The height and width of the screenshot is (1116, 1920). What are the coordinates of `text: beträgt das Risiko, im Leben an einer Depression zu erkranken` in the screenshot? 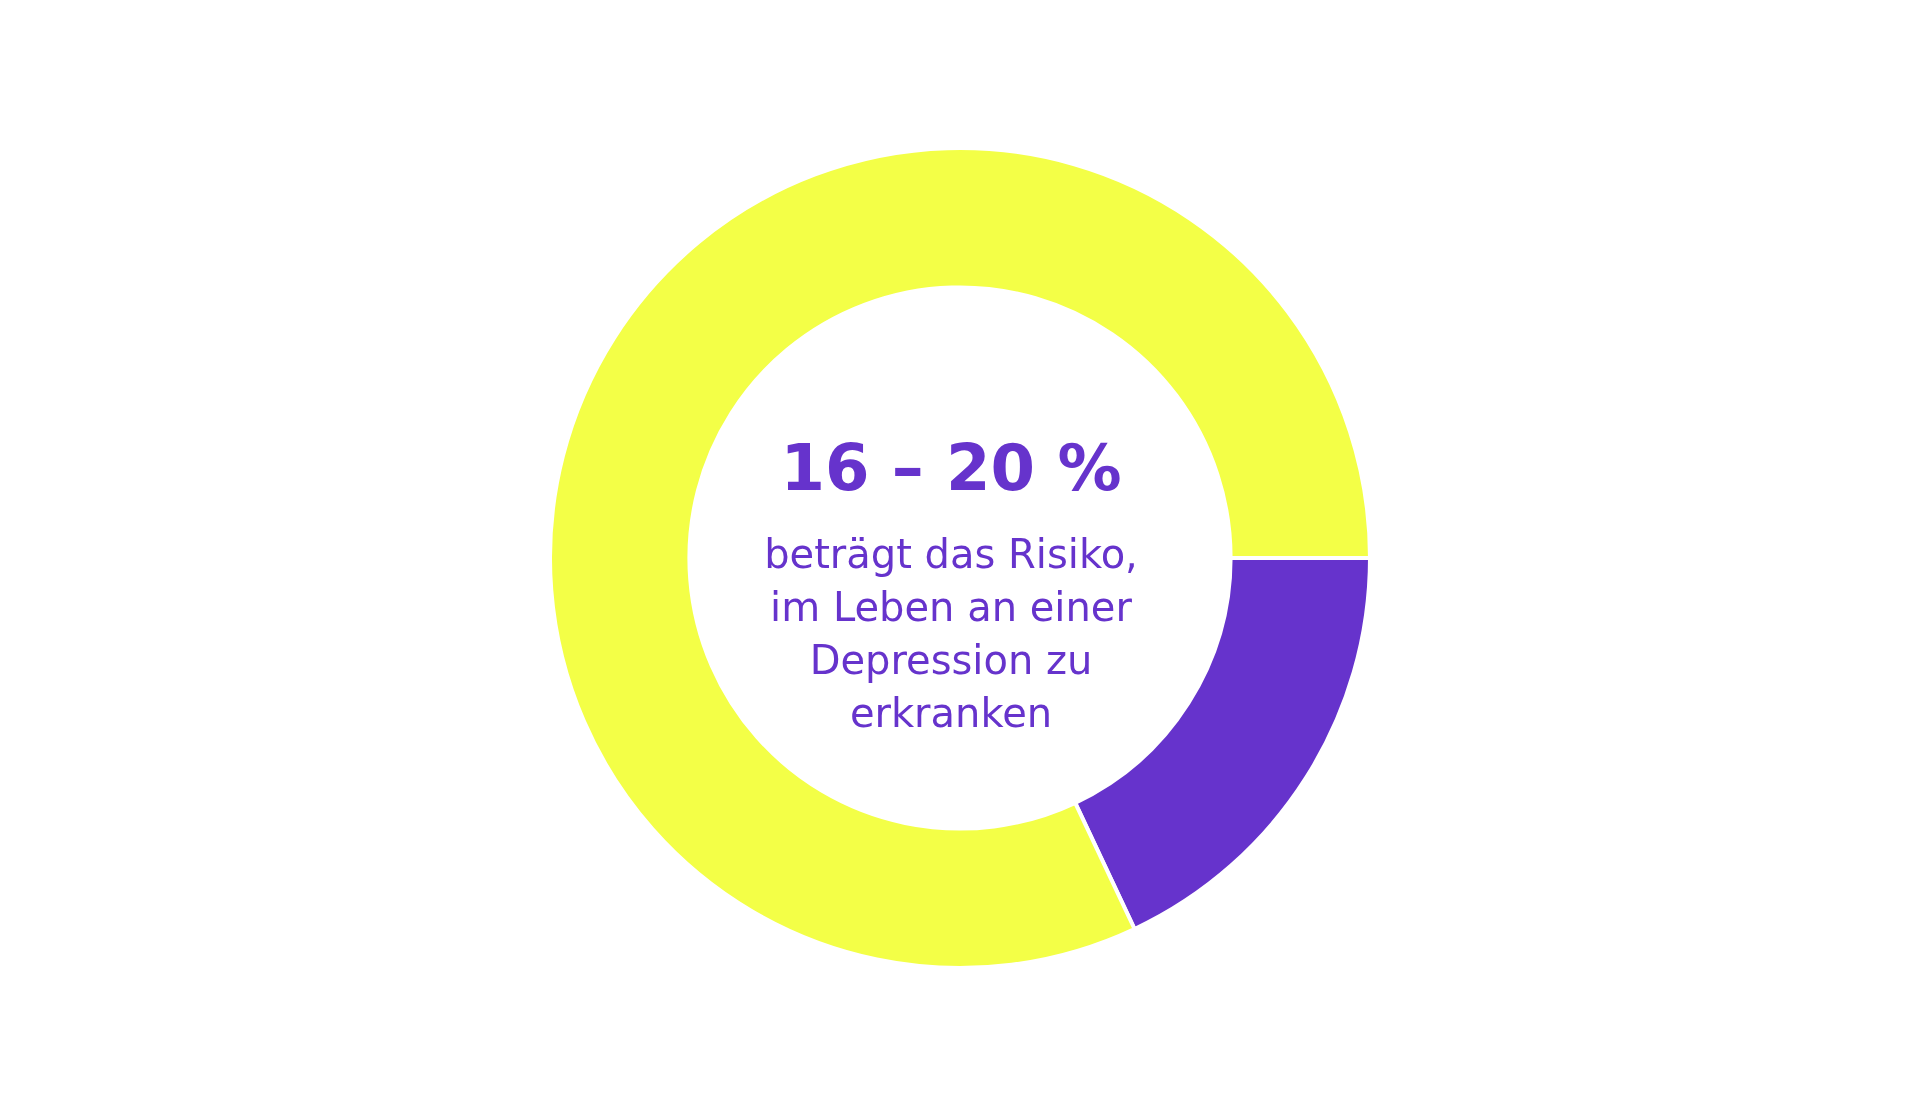 It's located at (951, 634).